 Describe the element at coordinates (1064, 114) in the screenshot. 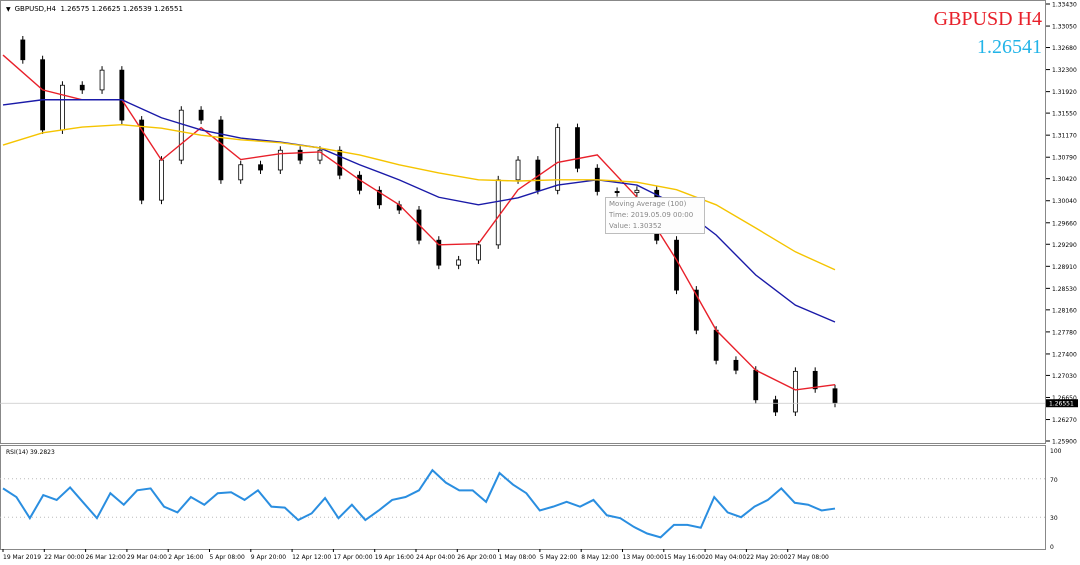

I see `price-tick-label: 1.31550` at that location.